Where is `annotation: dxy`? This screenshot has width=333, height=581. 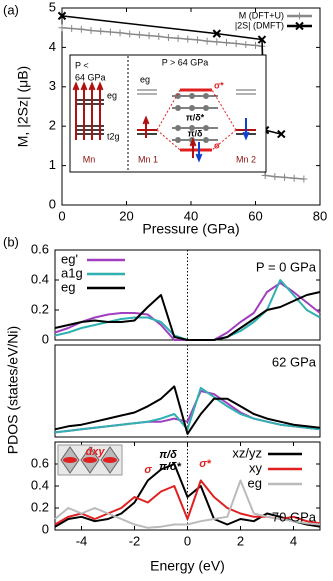 annotation: dxy is located at coordinates (96, 452).